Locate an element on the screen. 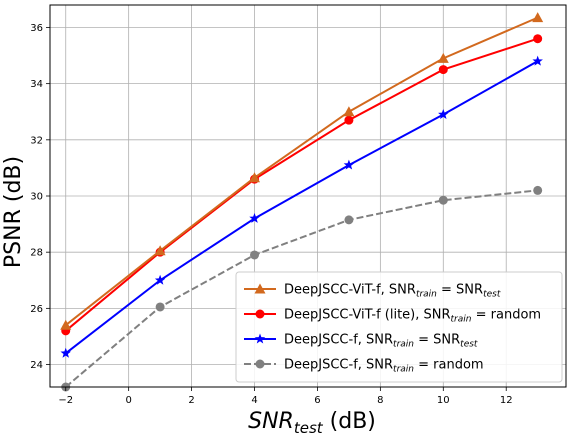  y-tick-label: 34 is located at coordinates (36, 84).